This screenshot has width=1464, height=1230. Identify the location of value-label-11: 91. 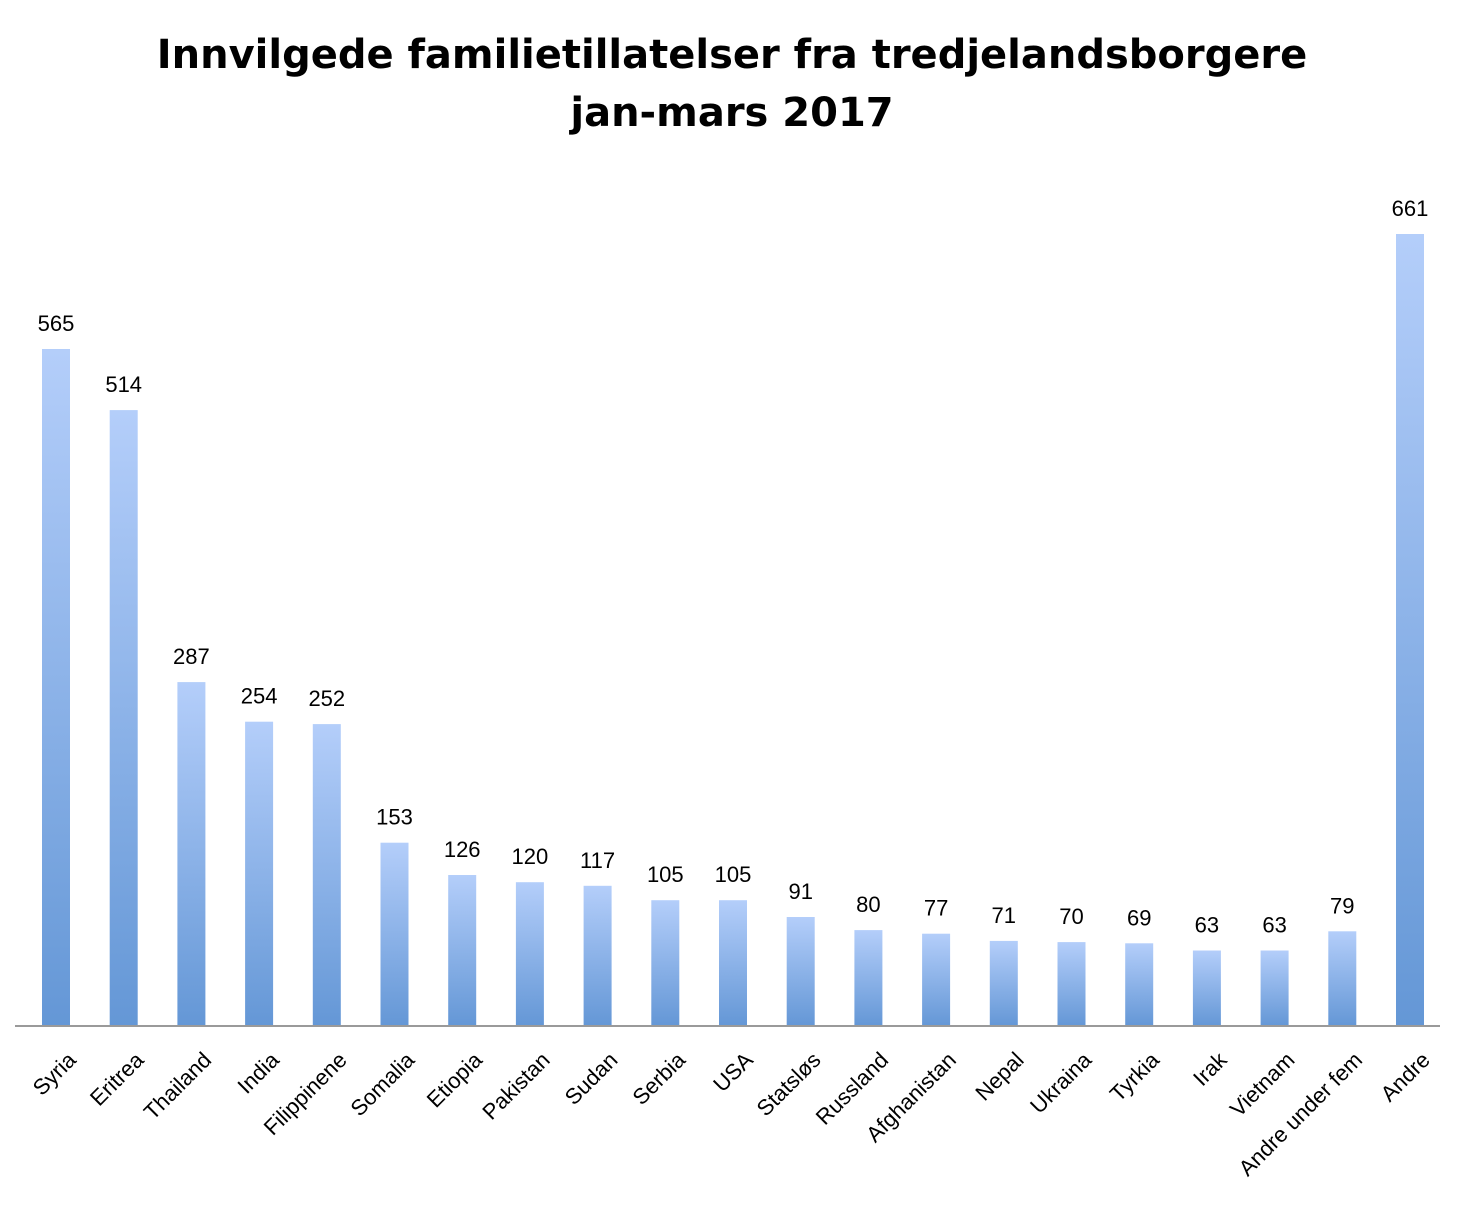
(800, 891).